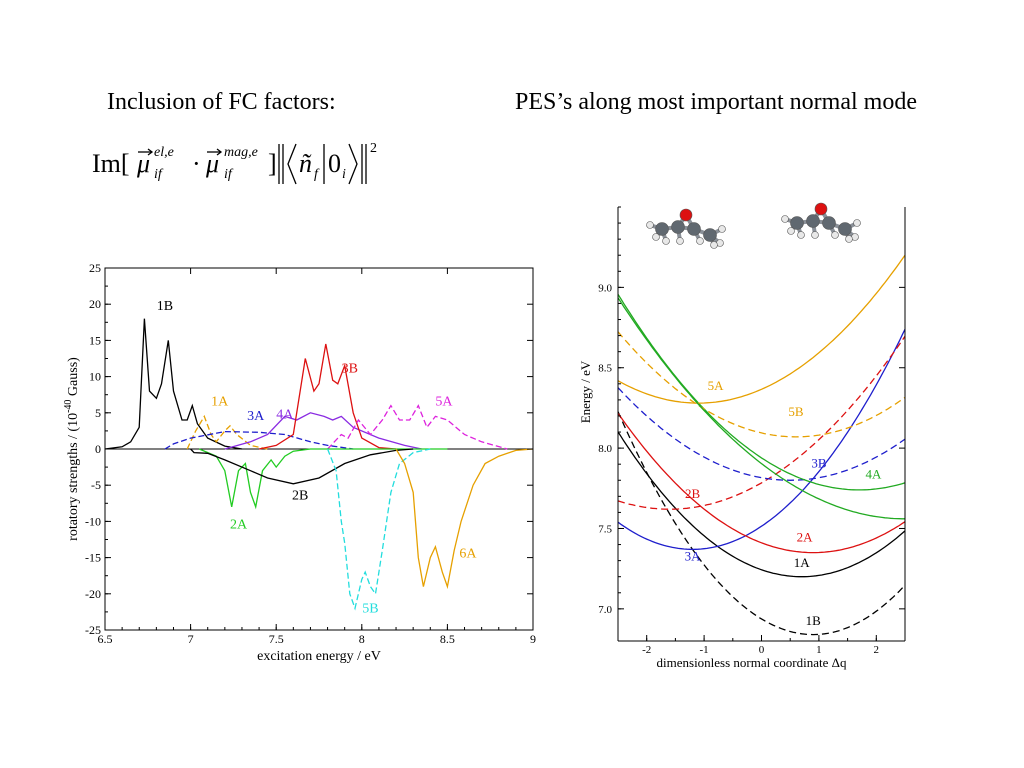 The image size is (1024, 768). What do you see at coordinates (241, 152) in the screenshot?
I see `formula-sup-mag: mag,e` at bounding box center [241, 152].